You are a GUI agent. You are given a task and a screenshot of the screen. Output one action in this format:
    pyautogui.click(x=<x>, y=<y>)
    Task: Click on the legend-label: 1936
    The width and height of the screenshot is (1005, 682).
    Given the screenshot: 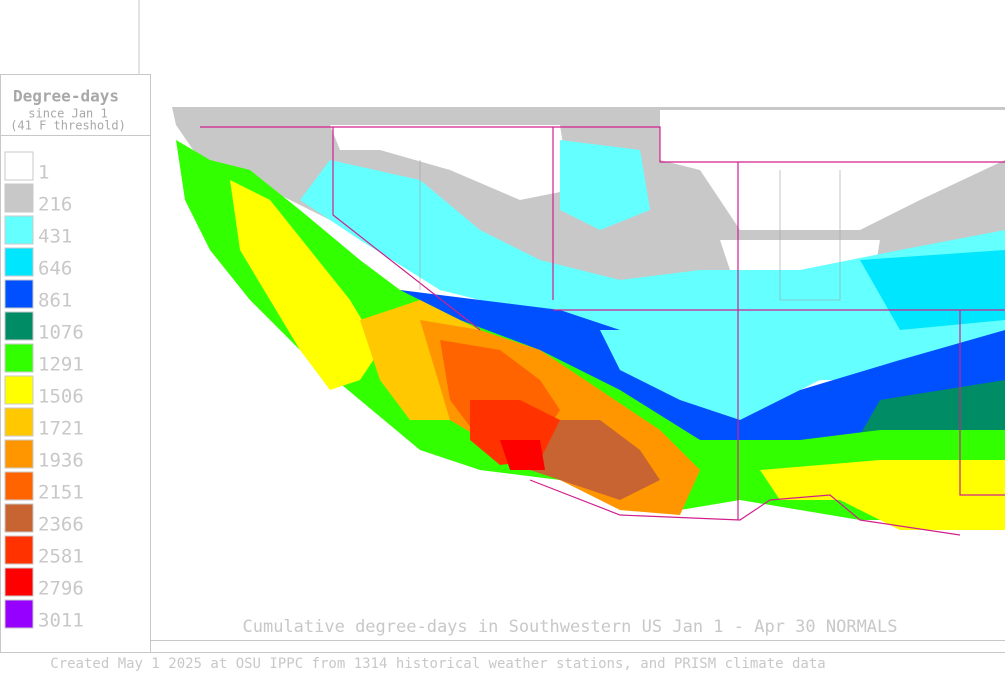 What is the action you would take?
    pyautogui.click(x=61, y=461)
    